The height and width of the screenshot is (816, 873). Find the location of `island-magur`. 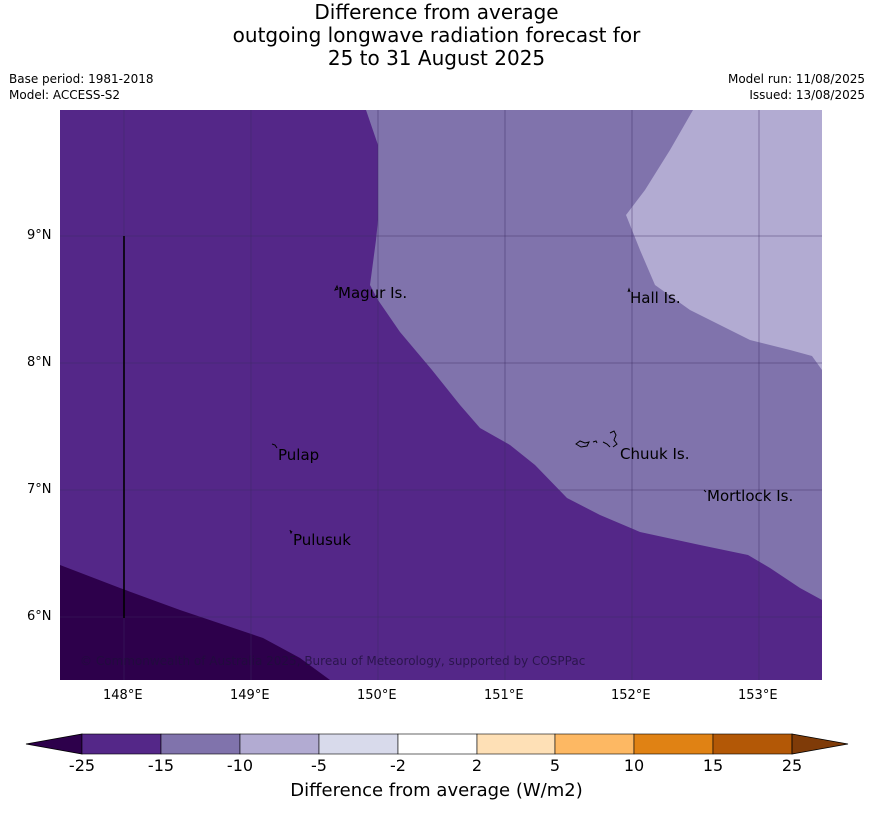

island-magur is located at coordinates (336, 287).